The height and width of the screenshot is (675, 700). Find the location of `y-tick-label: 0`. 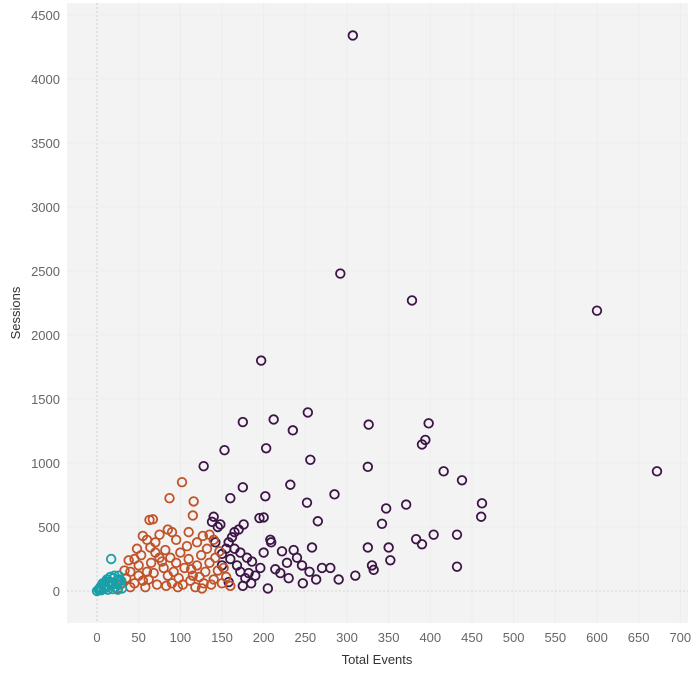

y-tick-label: 0 is located at coordinates (56, 591).